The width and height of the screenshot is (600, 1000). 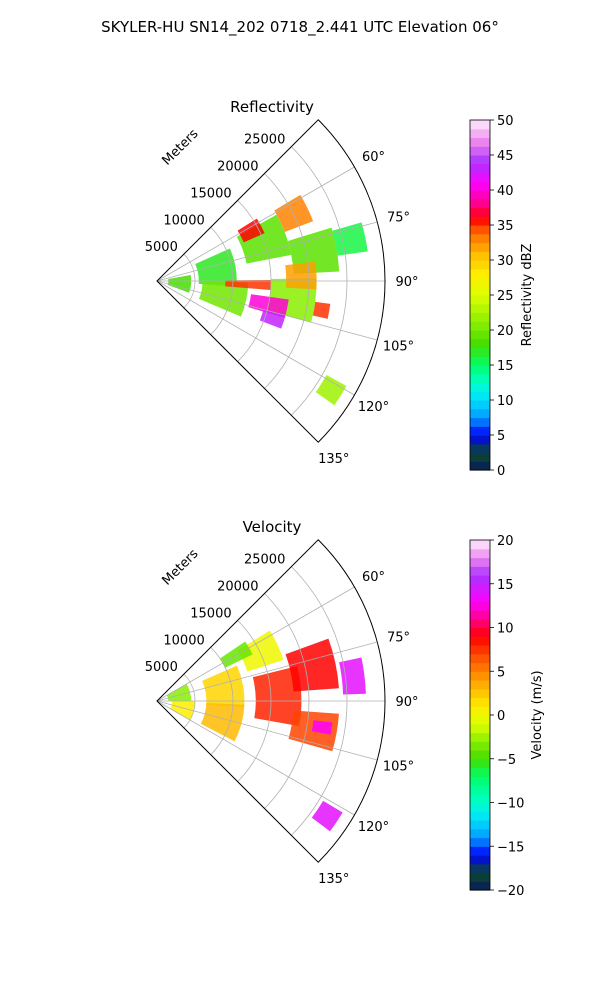 What do you see at coordinates (255, 644) in the screenshot?
I see `velocity-azimuth-spoke` at bounding box center [255, 644].